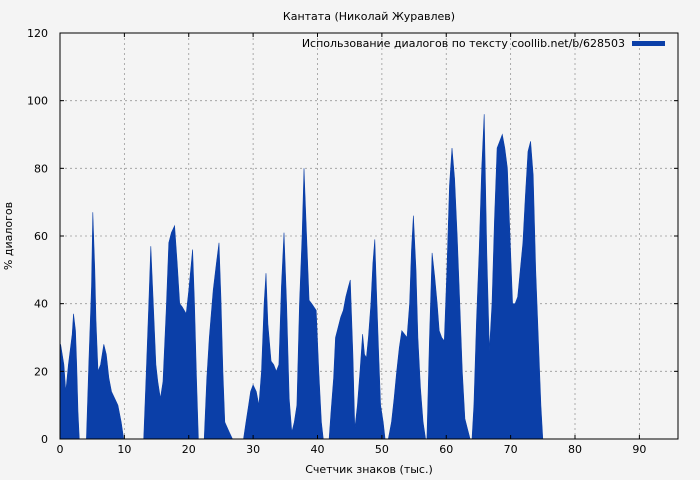 This screenshot has height=480, width=700. What do you see at coordinates (369, 16) in the screenshot?
I see `chart-title: Кантата (Николай Журавлев)` at bounding box center [369, 16].